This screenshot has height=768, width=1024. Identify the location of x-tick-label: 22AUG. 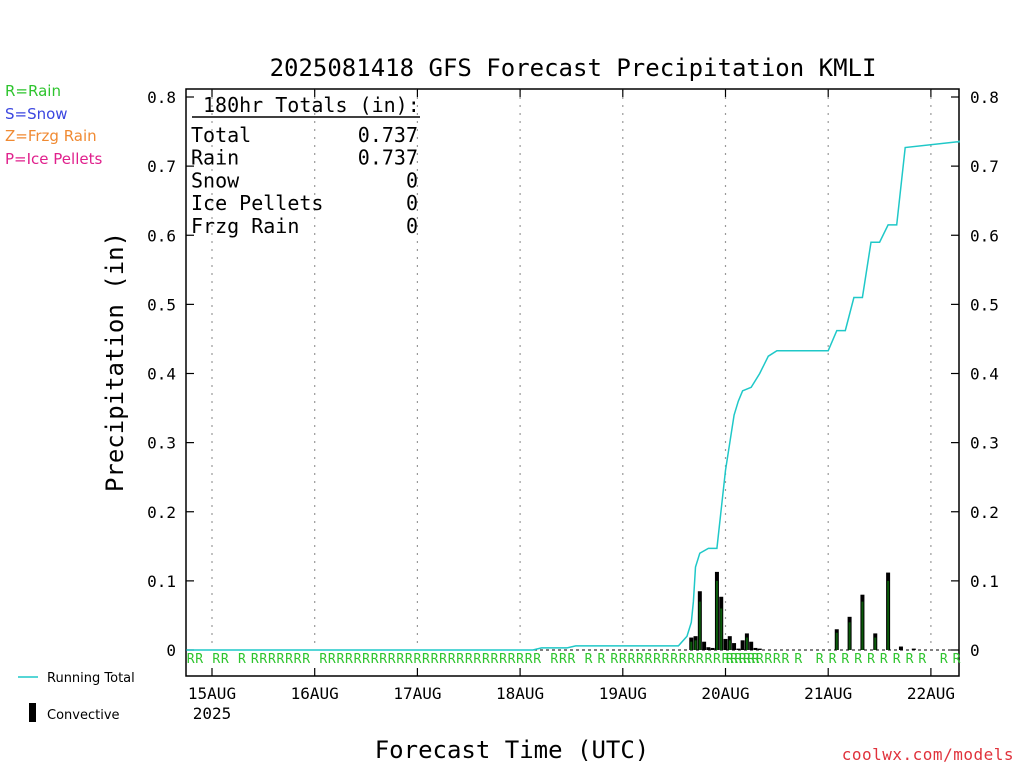
(931, 693).